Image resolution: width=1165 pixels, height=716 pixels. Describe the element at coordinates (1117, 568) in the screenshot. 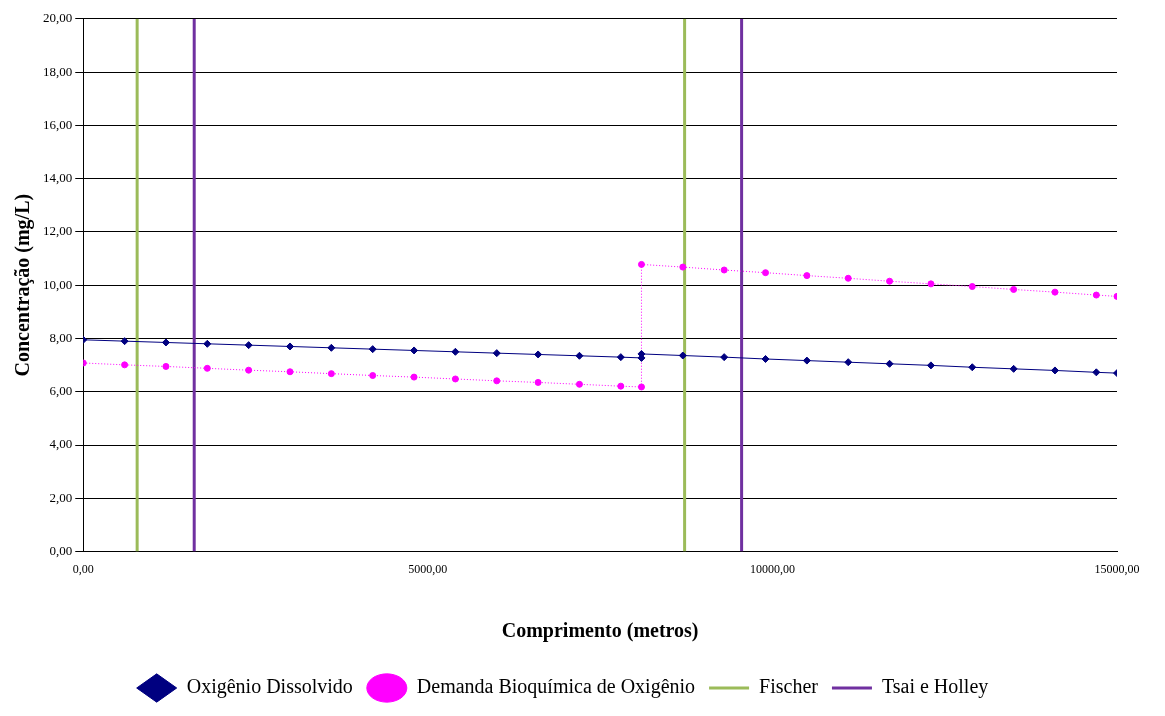

I see `x-tick-label: 15000,00` at that location.